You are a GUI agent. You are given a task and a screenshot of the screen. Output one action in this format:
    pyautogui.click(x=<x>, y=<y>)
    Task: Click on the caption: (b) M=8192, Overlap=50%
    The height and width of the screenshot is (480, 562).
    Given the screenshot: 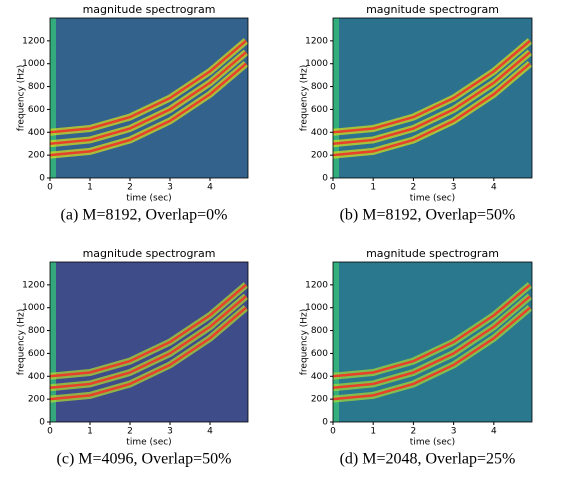 What is the action you would take?
    pyautogui.click(x=428, y=215)
    